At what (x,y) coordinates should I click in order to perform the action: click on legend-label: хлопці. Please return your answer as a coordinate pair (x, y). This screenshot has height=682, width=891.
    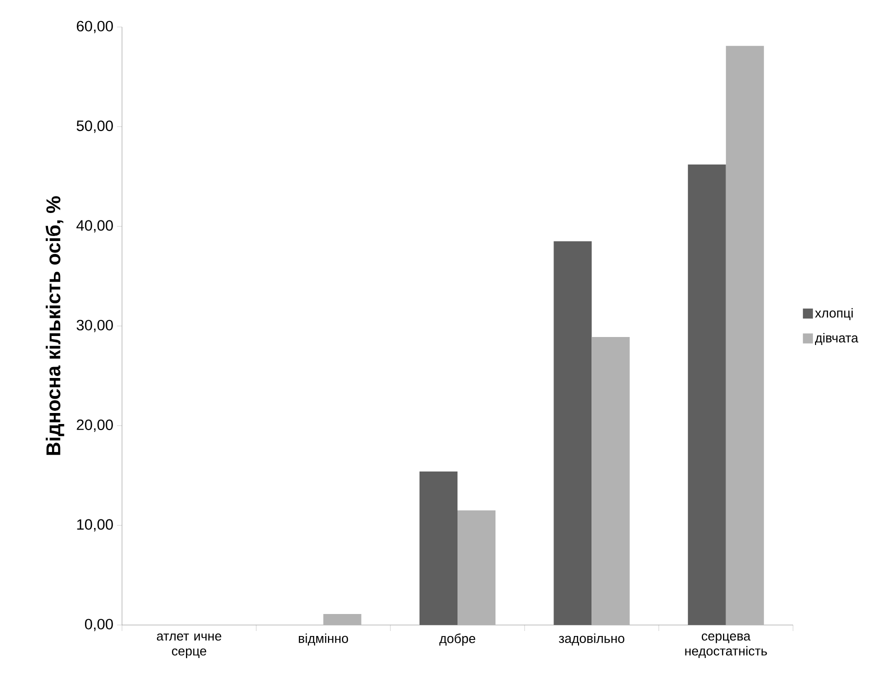
    Looking at the image, I should click on (834, 314).